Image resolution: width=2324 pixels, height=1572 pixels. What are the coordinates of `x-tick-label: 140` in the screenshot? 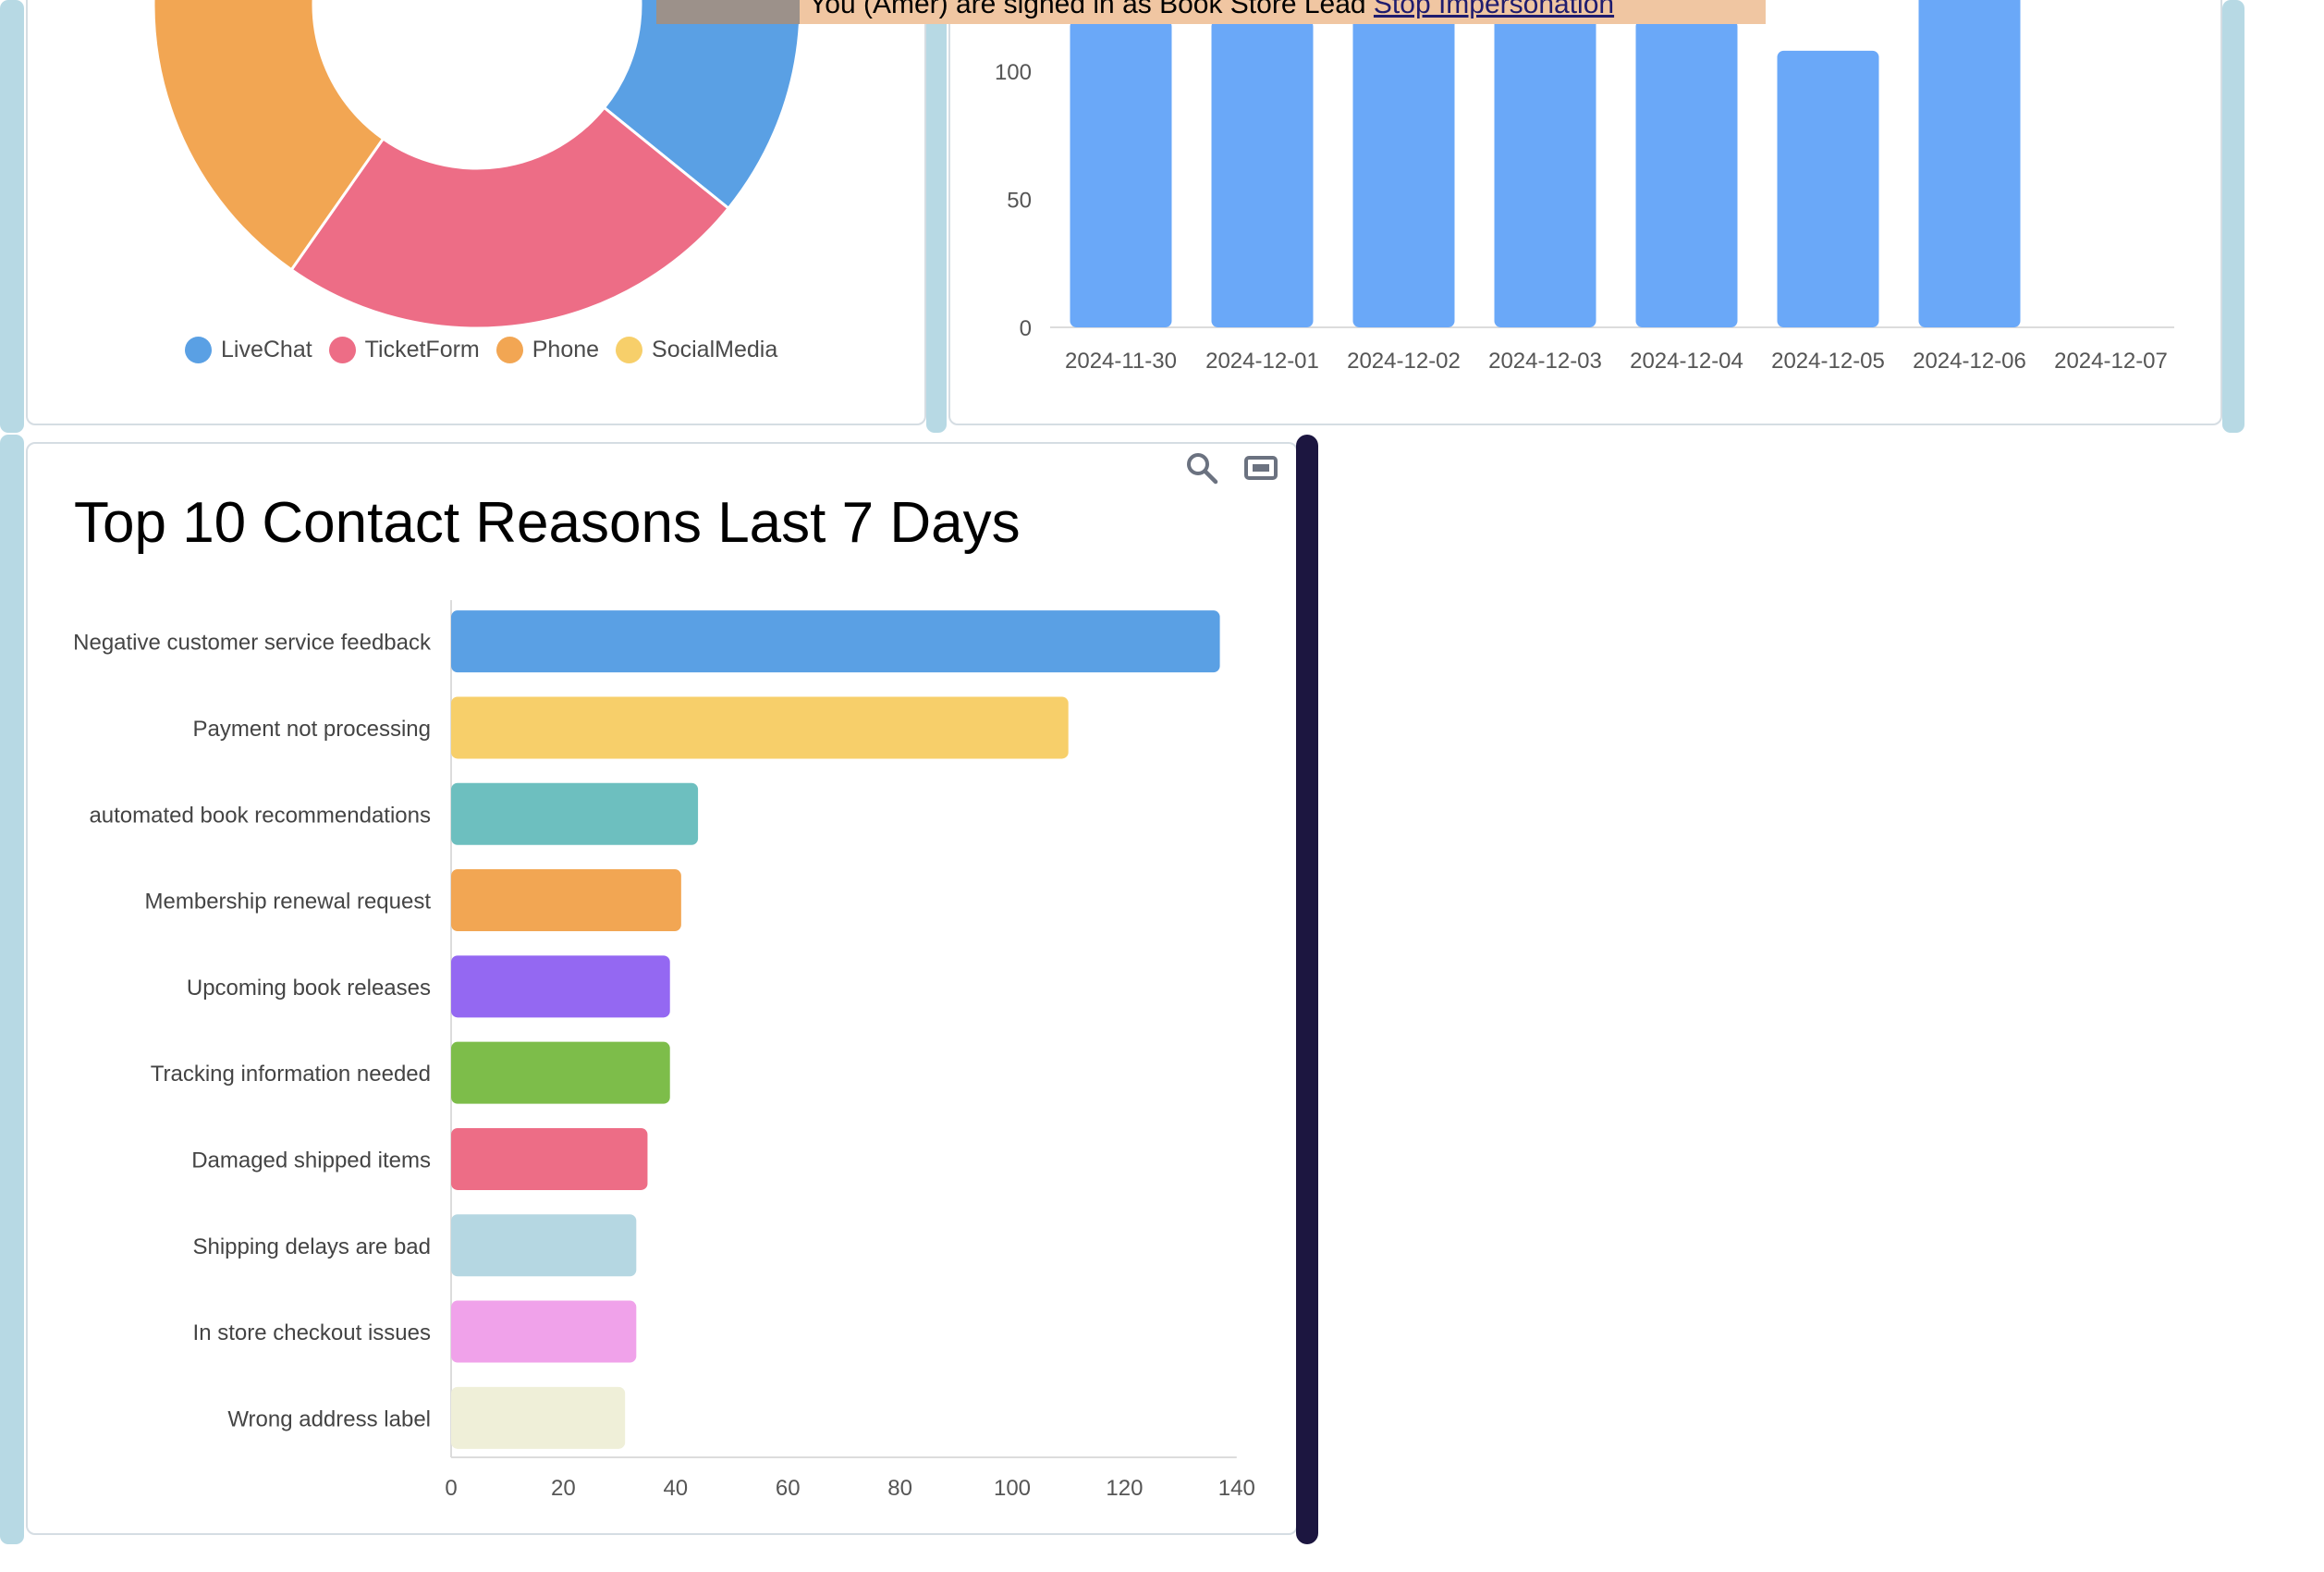 It's located at (1236, 1489).